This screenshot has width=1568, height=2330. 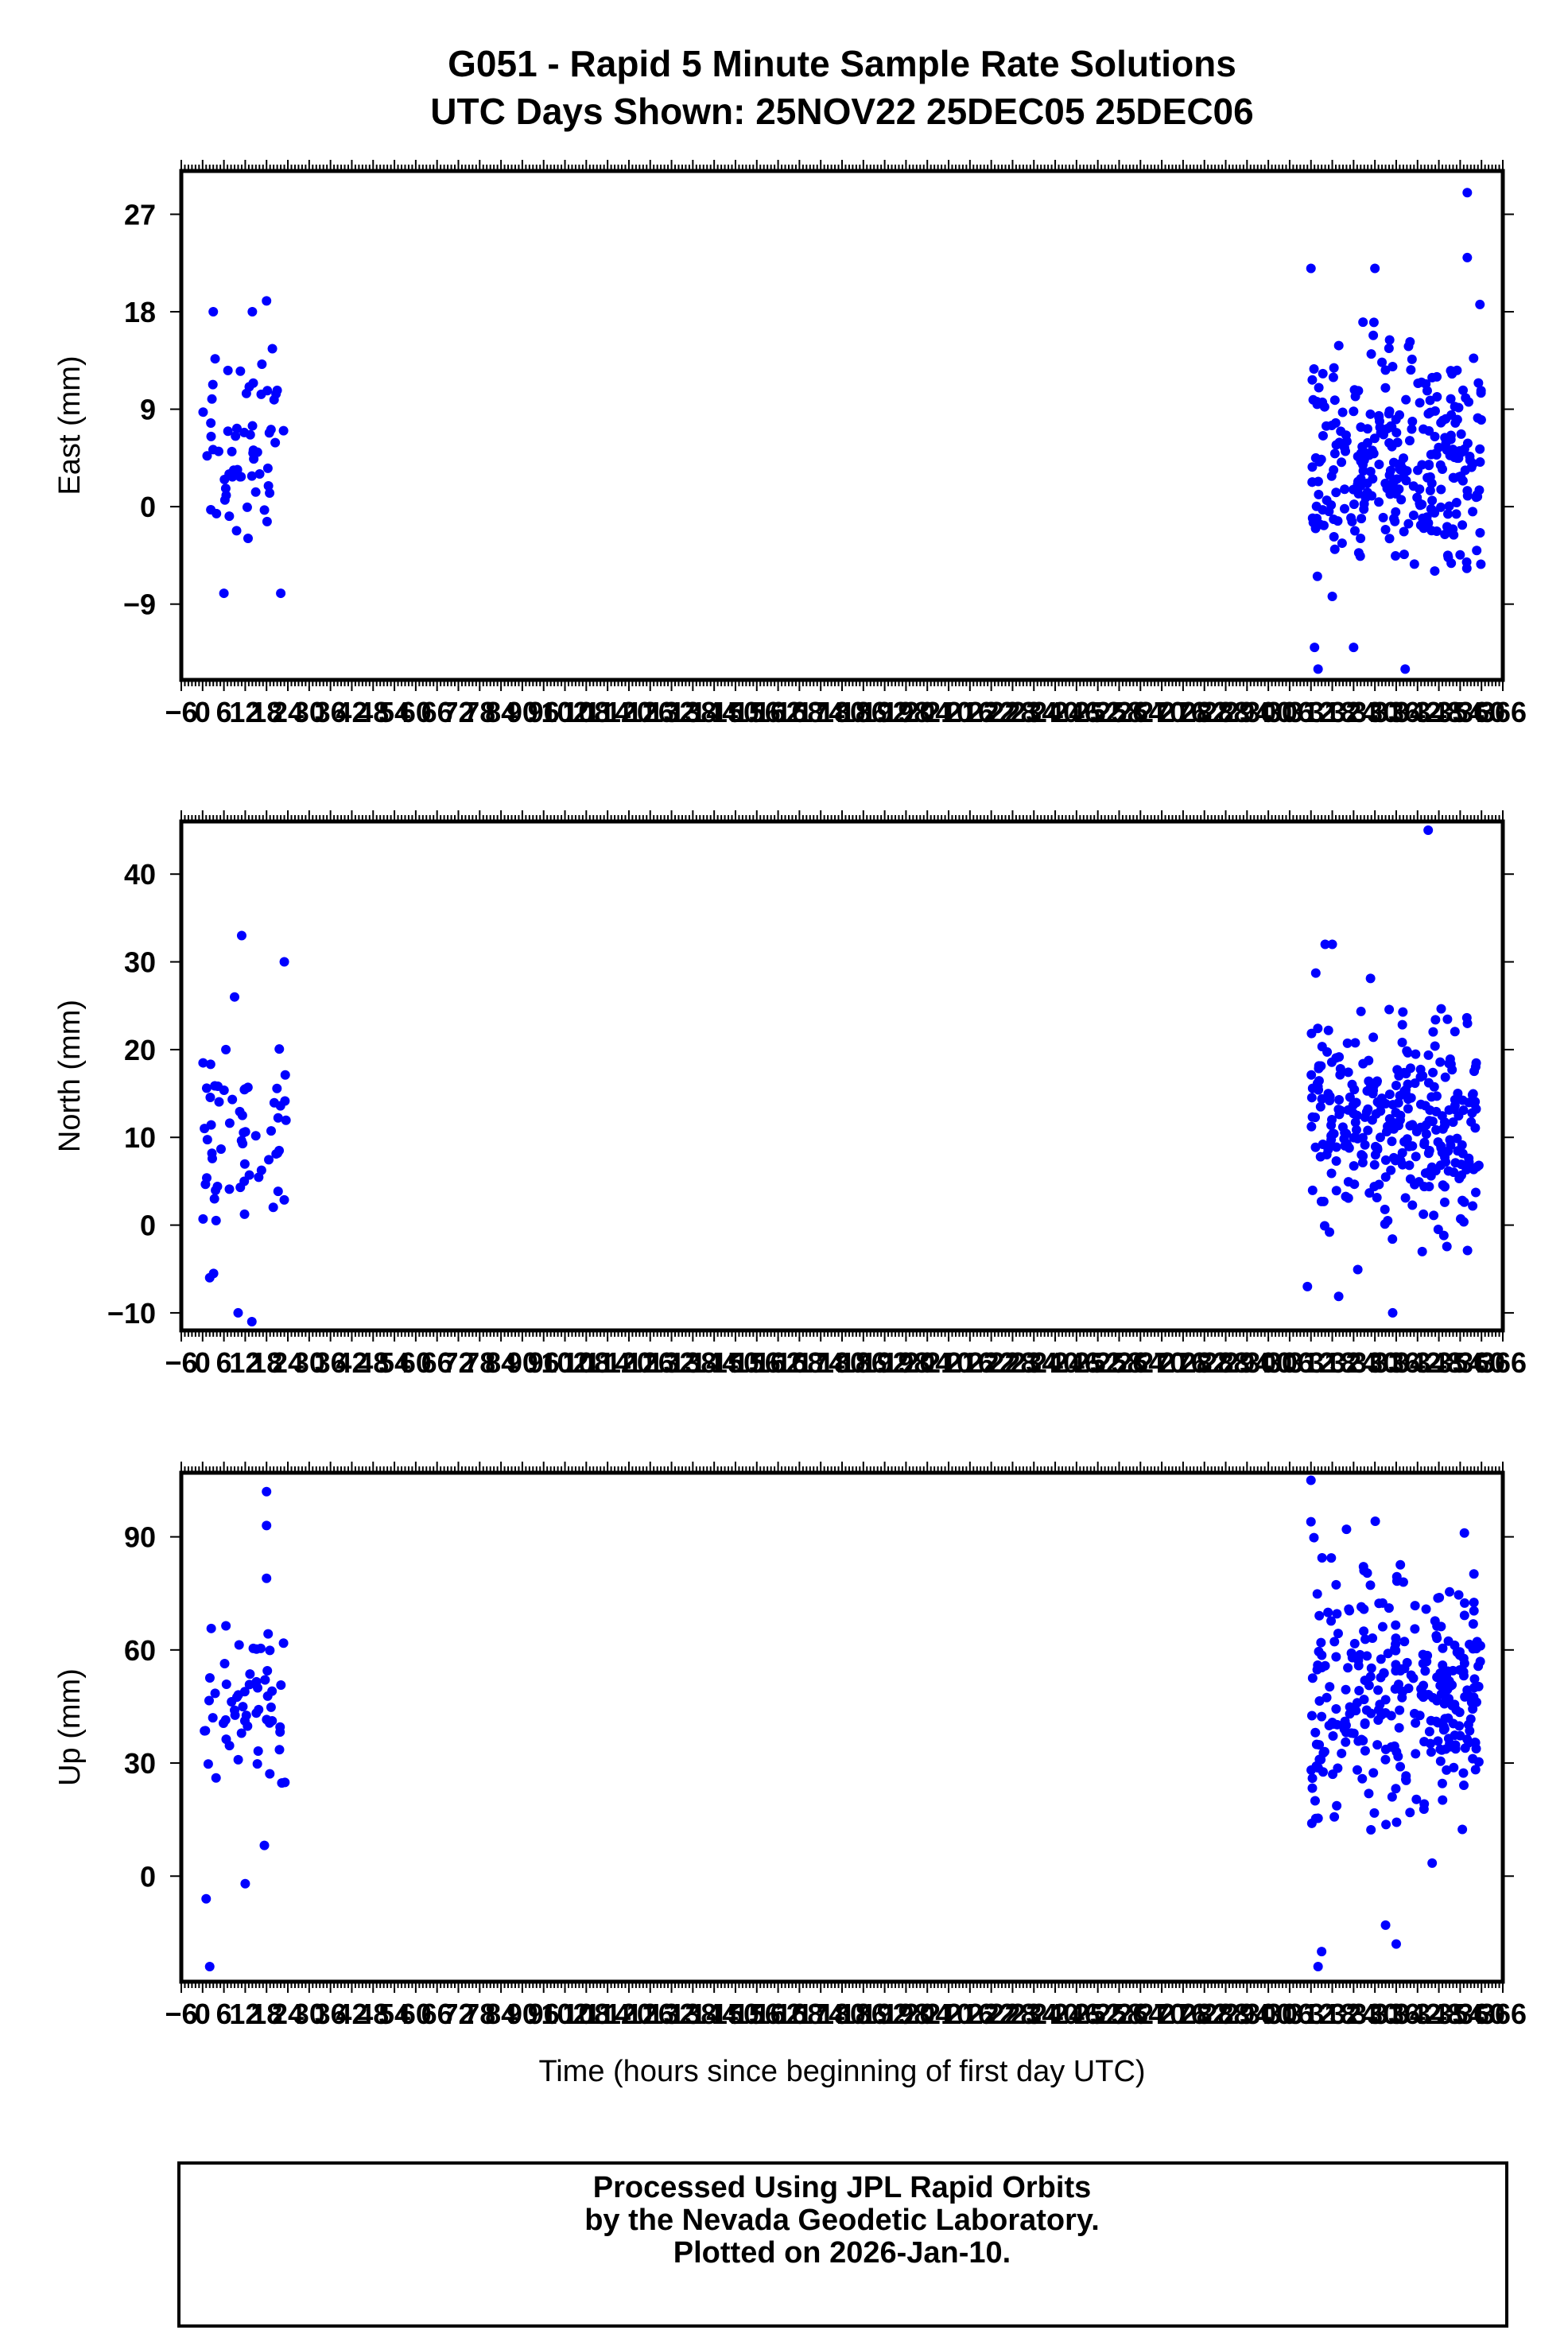 What do you see at coordinates (714, 712) in the screenshot?
I see `x-tick-label: 144` at bounding box center [714, 712].